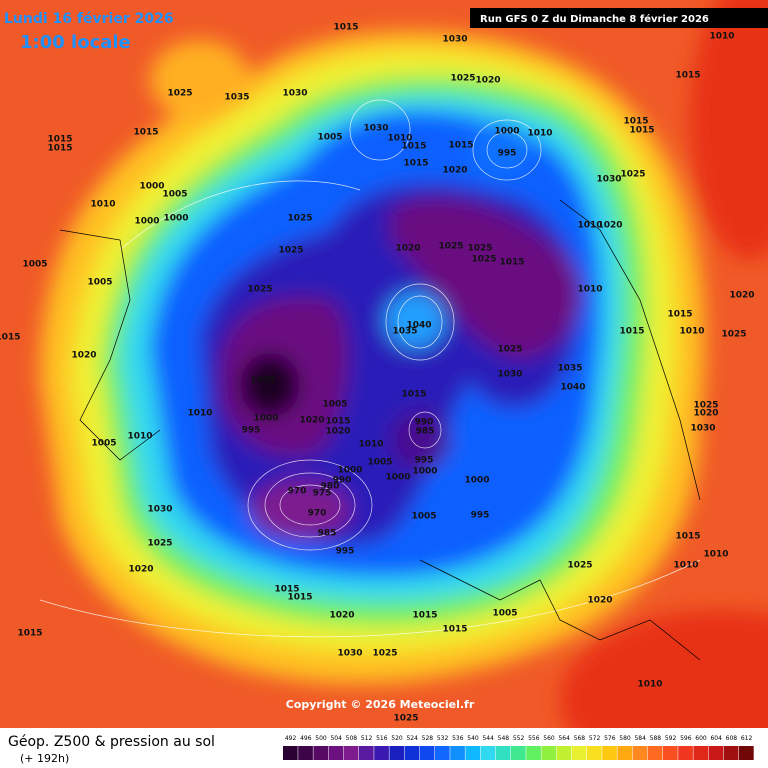 The height and width of the screenshot is (768, 768). I want to click on scale-label: 548, so click(504, 738).